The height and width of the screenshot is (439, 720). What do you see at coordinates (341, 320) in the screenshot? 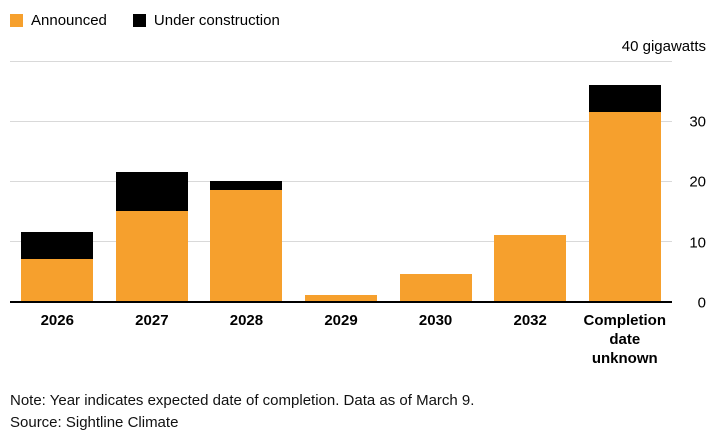
I see `x-axis-label: 2029` at bounding box center [341, 320].